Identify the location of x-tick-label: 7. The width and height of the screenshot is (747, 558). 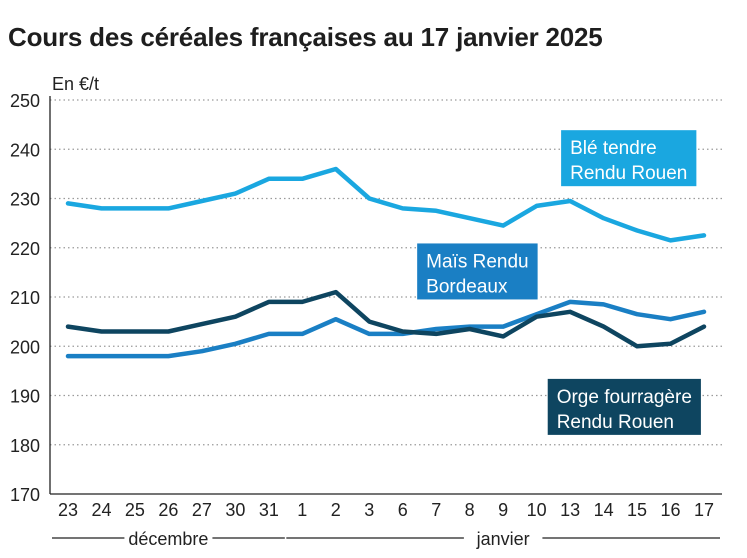
(436, 510).